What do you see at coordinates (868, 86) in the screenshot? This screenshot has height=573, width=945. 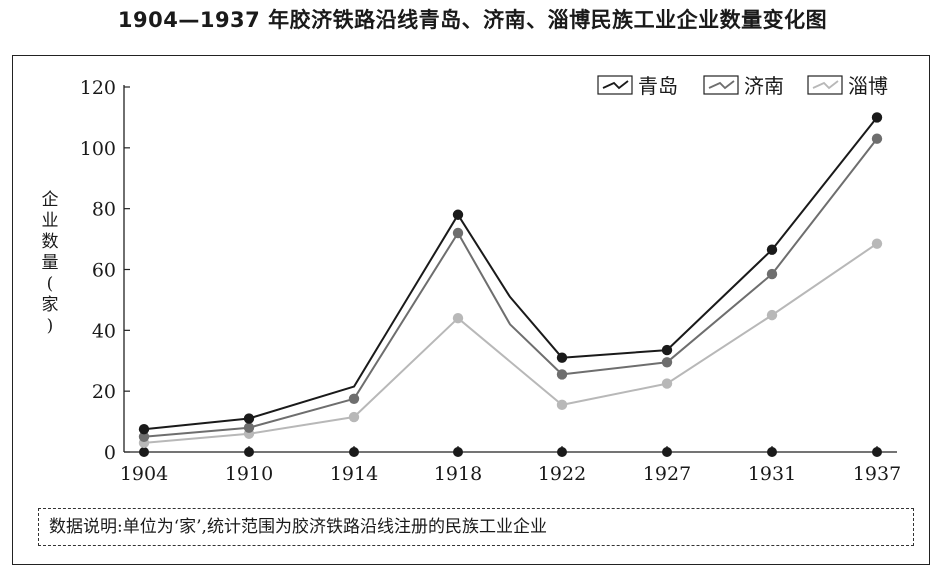 I see `legend-label: 淄博` at bounding box center [868, 86].